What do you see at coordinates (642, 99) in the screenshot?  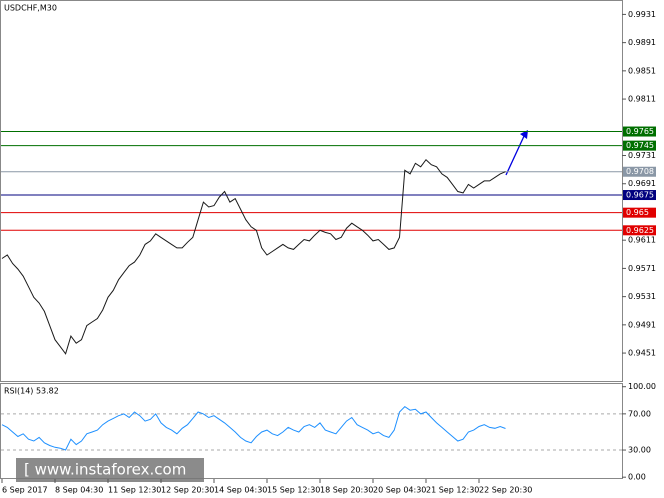 I see `y-tick-label: 0.9811` at bounding box center [642, 99].